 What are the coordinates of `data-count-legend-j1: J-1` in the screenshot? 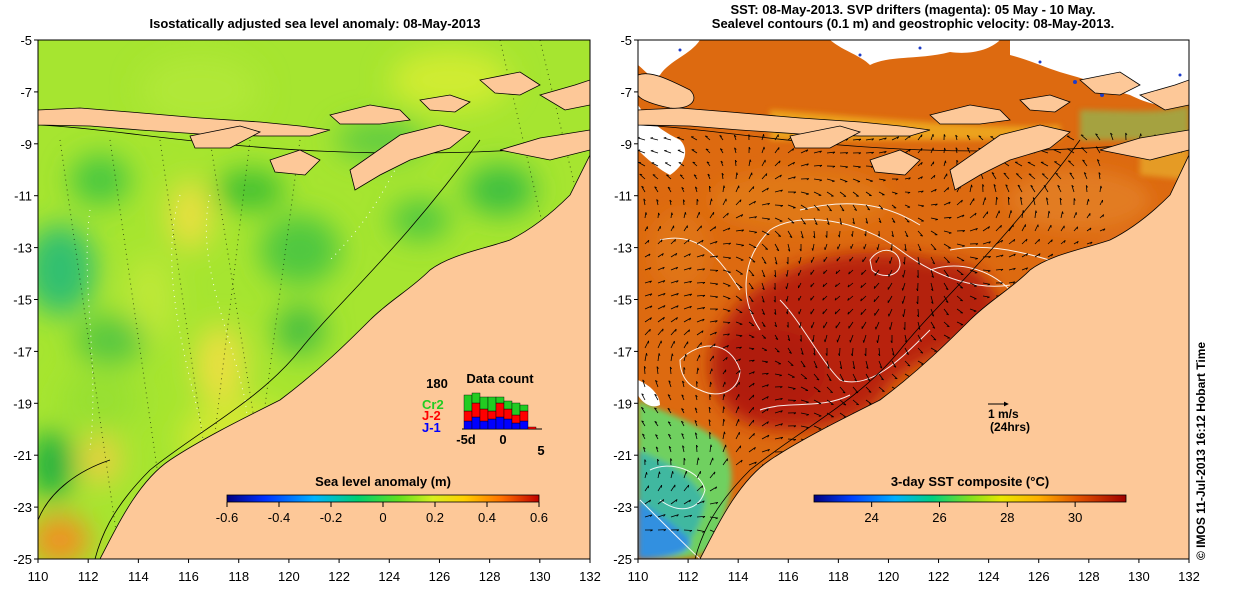 It's located at (431, 427).